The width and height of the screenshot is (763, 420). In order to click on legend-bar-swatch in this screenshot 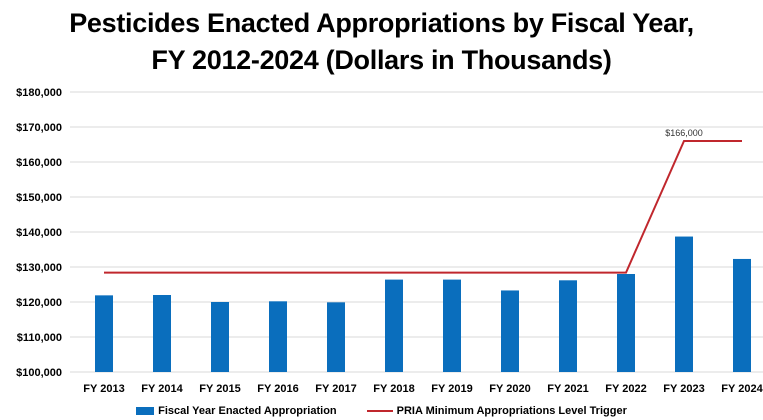, I will do `click(145, 411)`.